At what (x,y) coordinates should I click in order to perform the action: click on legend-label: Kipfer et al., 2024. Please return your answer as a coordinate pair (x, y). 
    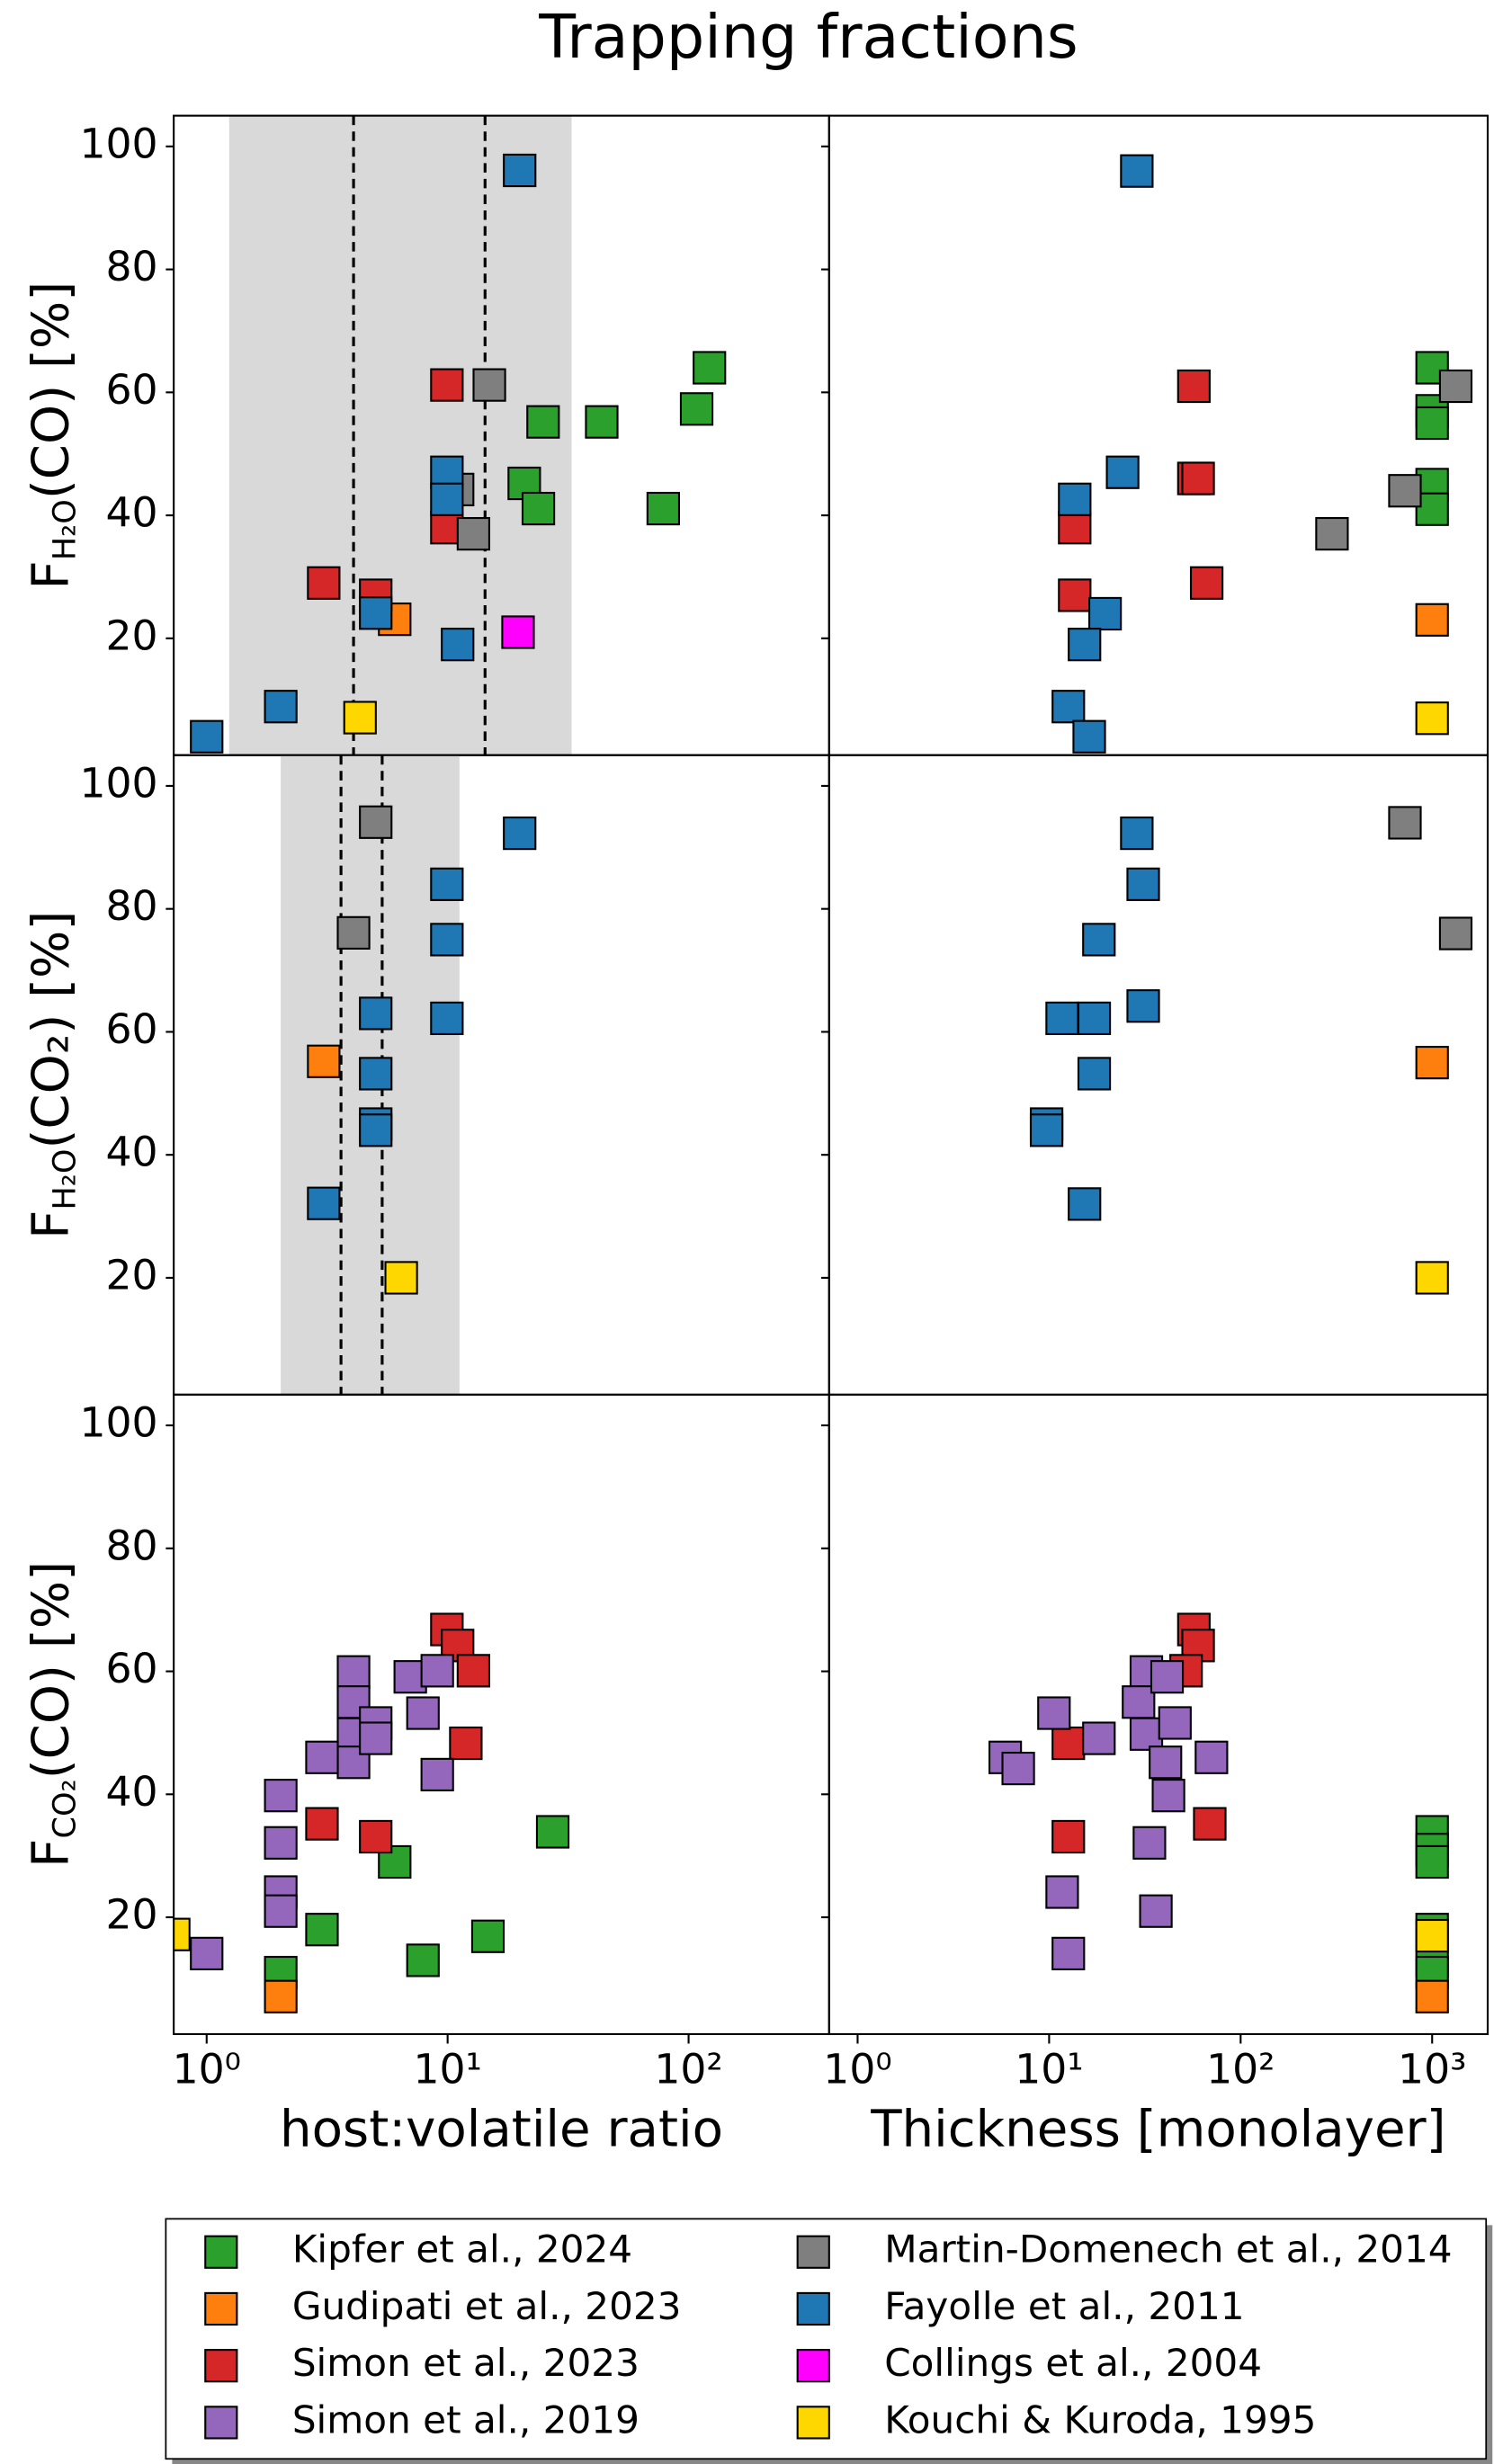
    Looking at the image, I should click on (462, 2249).